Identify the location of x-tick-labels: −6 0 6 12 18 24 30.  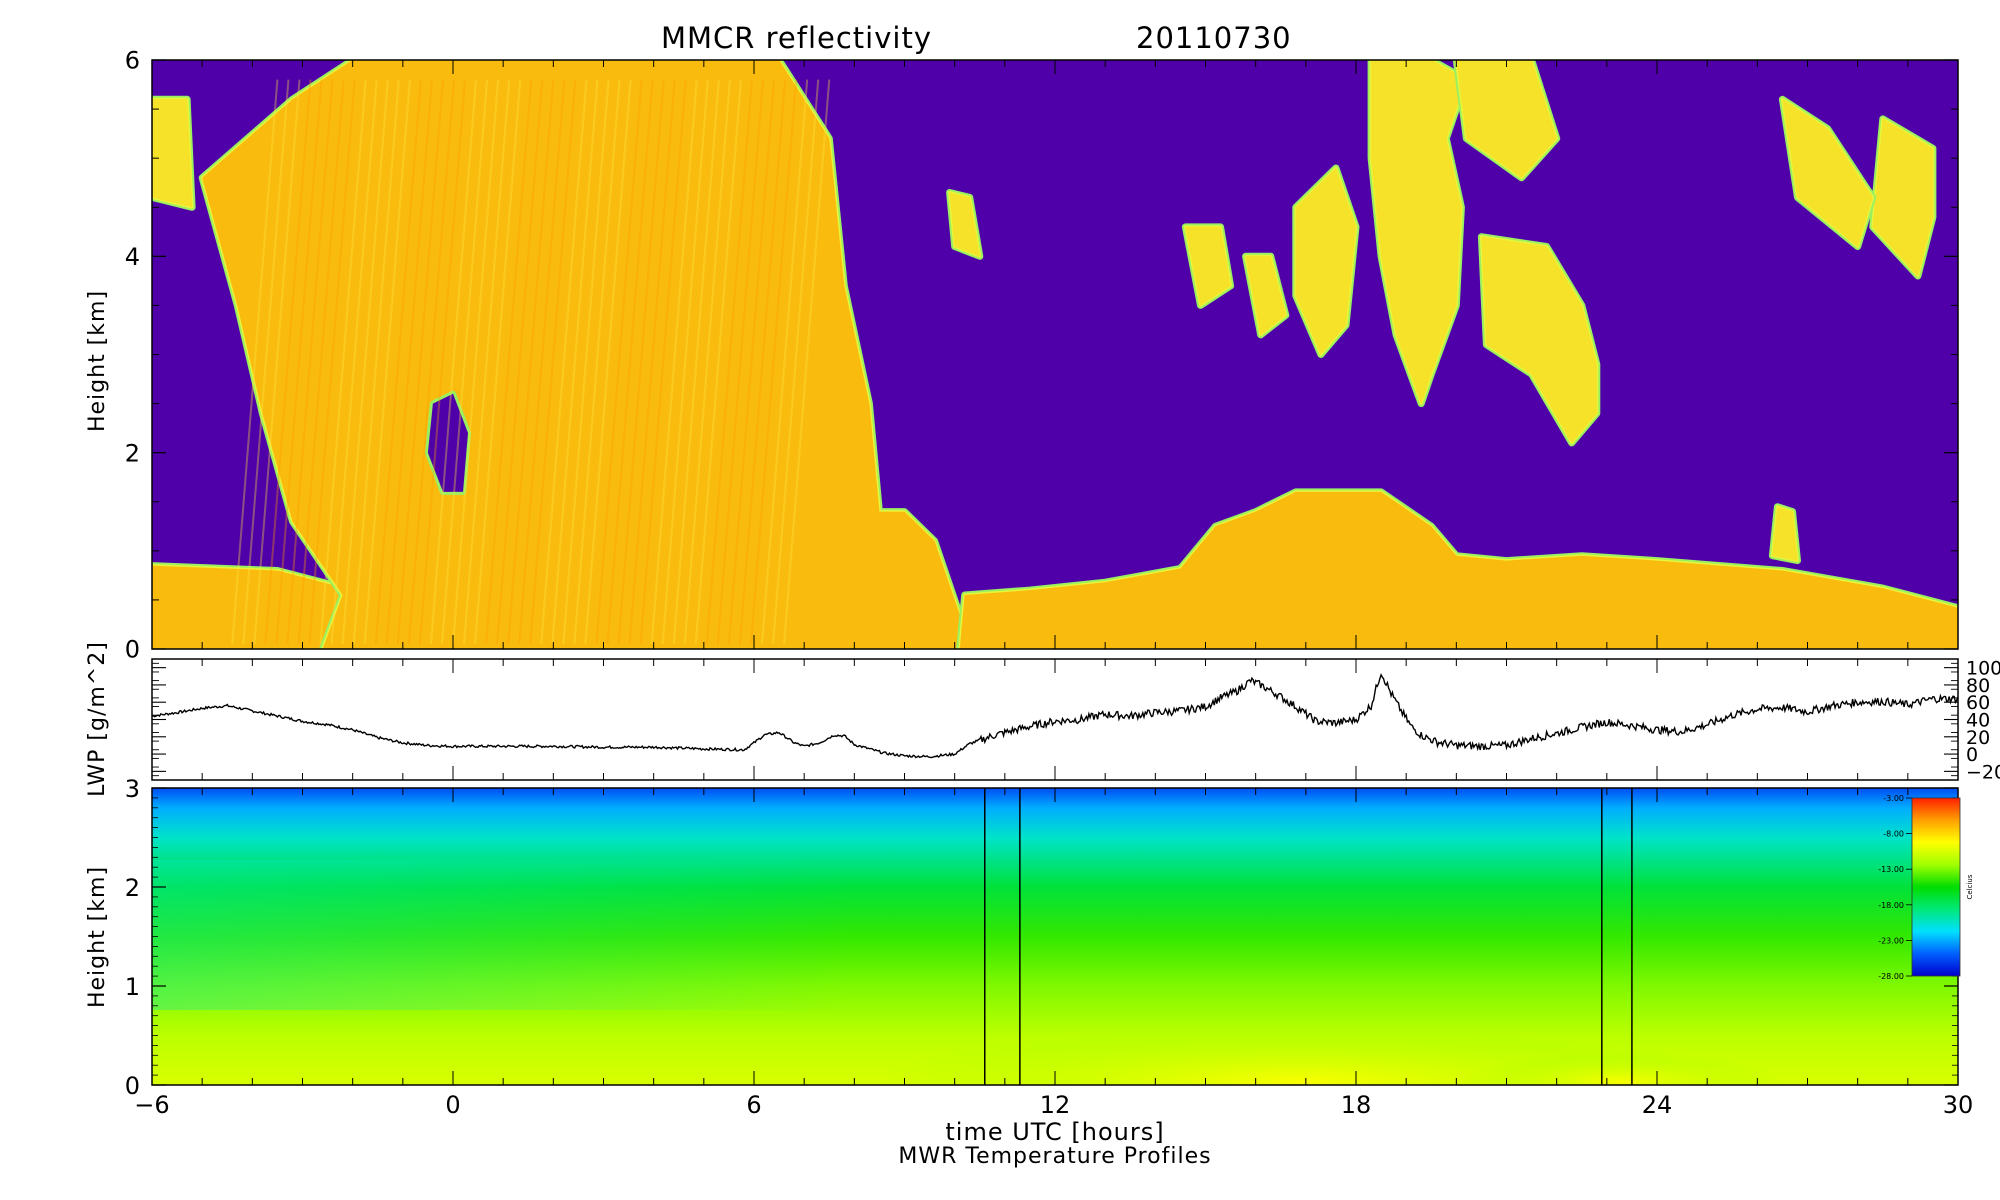
(1053, 1105).